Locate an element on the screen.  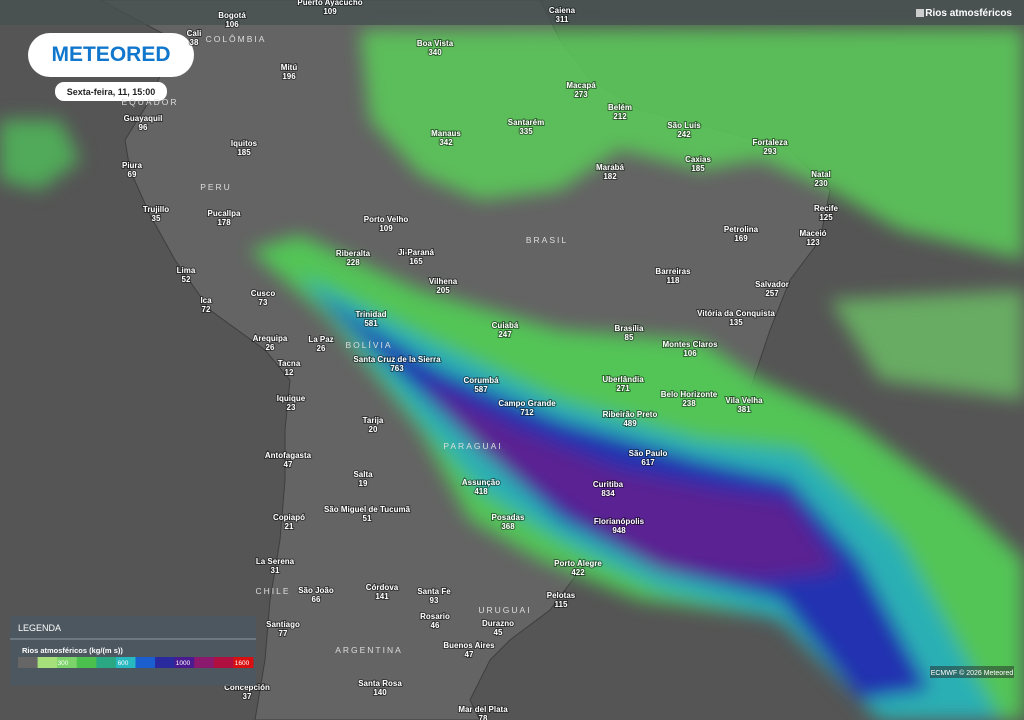
city-name: Assunção is located at coordinates (481, 482).